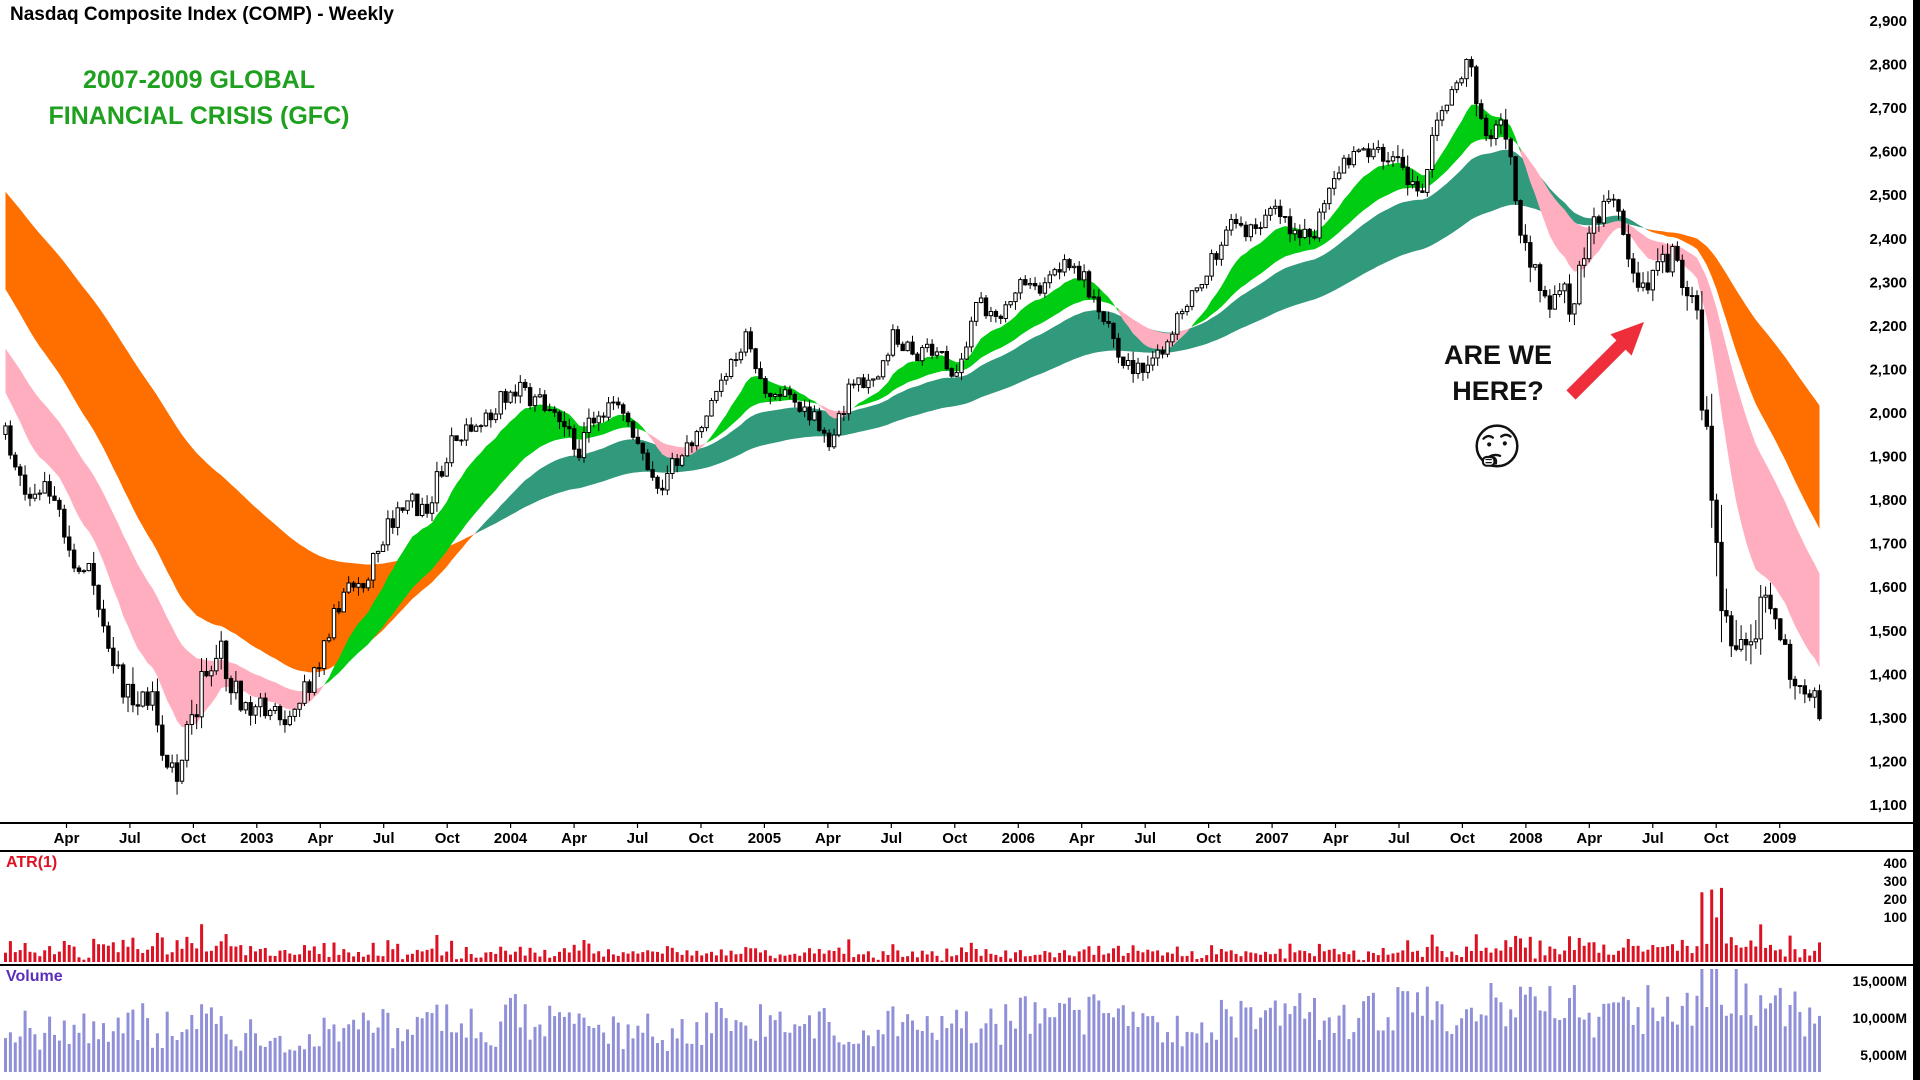 The height and width of the screenshot is (1080, 1920). I want to click on atr-panel-label: ATR(1), so click(32, 862).